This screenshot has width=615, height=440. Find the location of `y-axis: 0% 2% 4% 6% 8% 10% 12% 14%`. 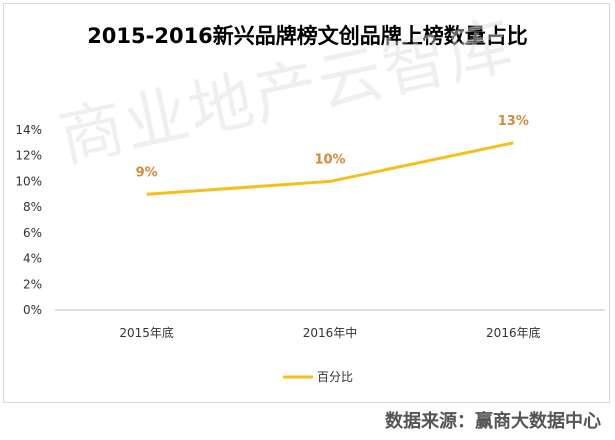

y-axis: 0% 2% 4% 6% 8% 10% 12% 14% is located at coordinates (28, 220).